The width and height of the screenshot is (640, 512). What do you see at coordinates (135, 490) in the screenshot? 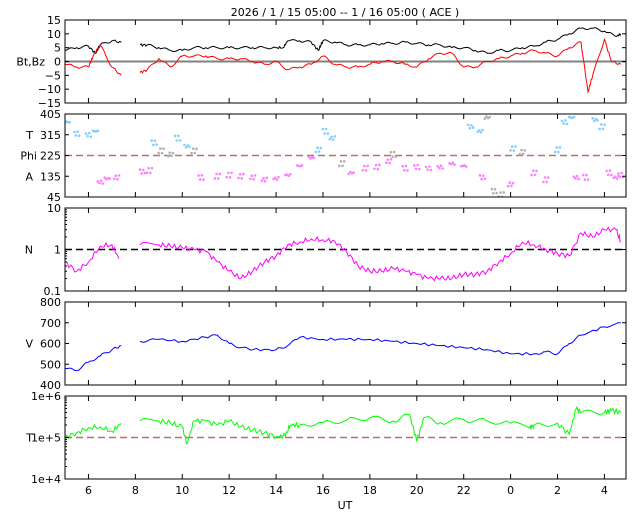
I see `x-tick-label: 8` at bounding box center [135, 490].